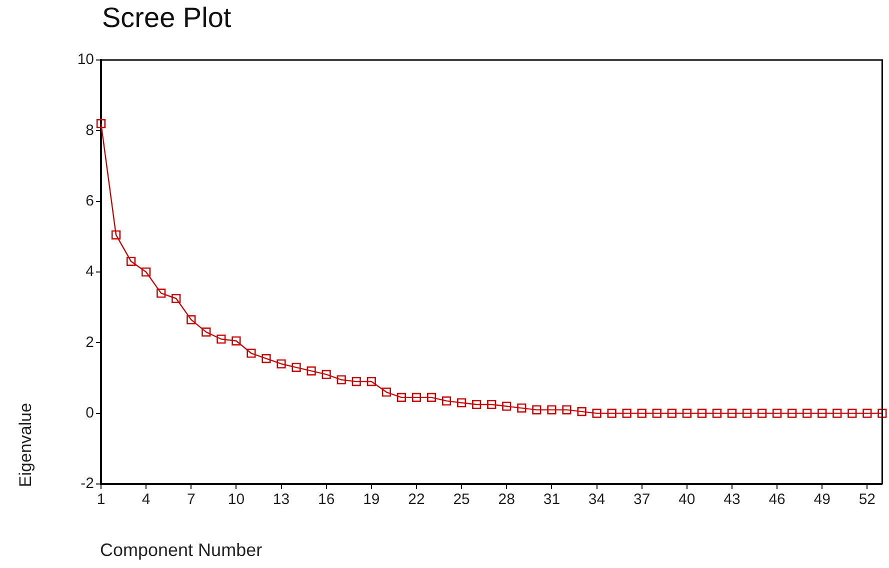 The width and height of the screenshot is (889, 568). What do you see at coordinates (26, 445) in the screenshot?
I see `y-axis-title: Eigenvalue` at bounding box center [26, 445].